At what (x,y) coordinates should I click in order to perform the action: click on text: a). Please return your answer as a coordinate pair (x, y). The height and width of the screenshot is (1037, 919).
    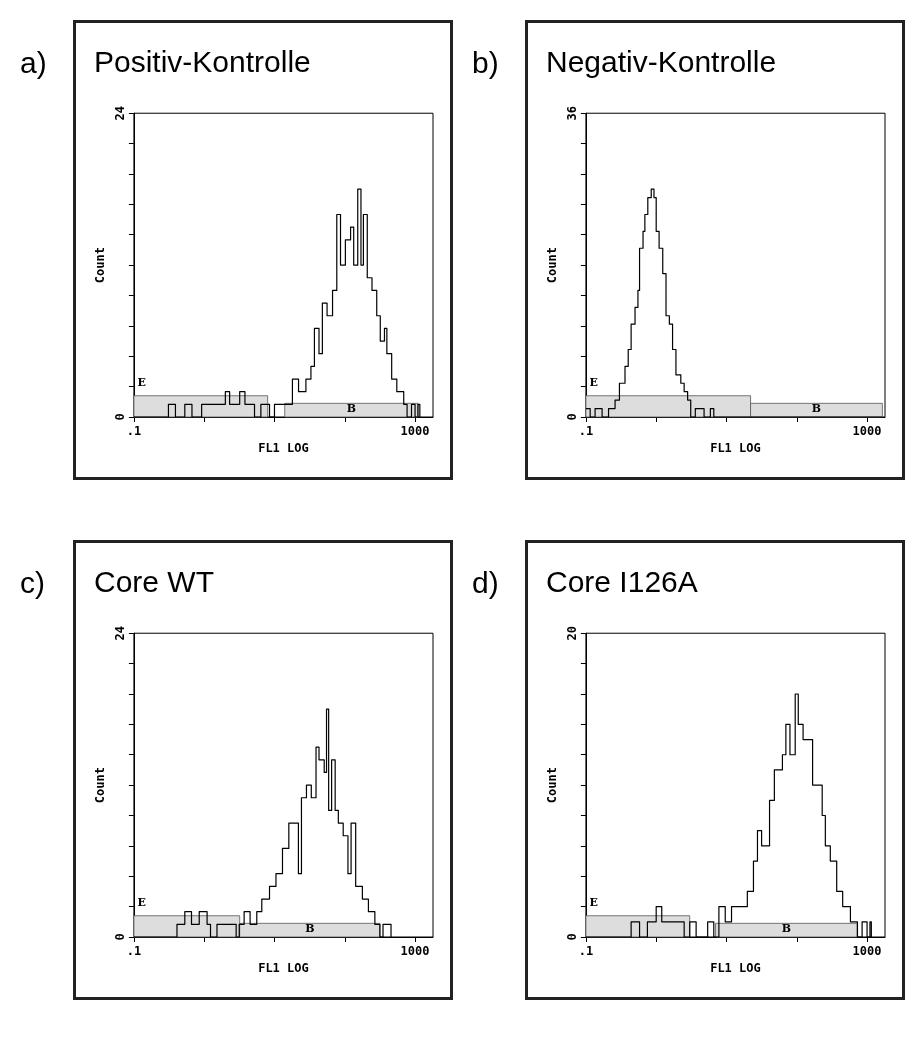
    Looking at the image, I should click on (33, 63).